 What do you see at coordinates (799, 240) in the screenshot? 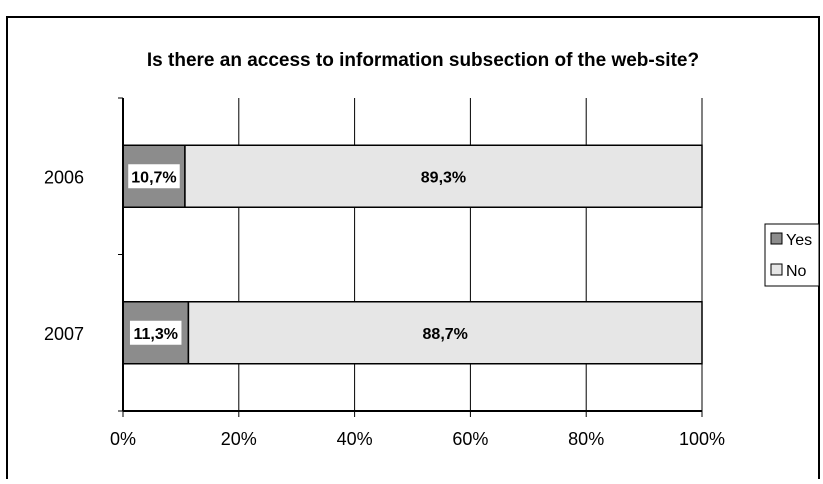
I see `legend-label-yes: Yes` at bounding box center [799, 240].